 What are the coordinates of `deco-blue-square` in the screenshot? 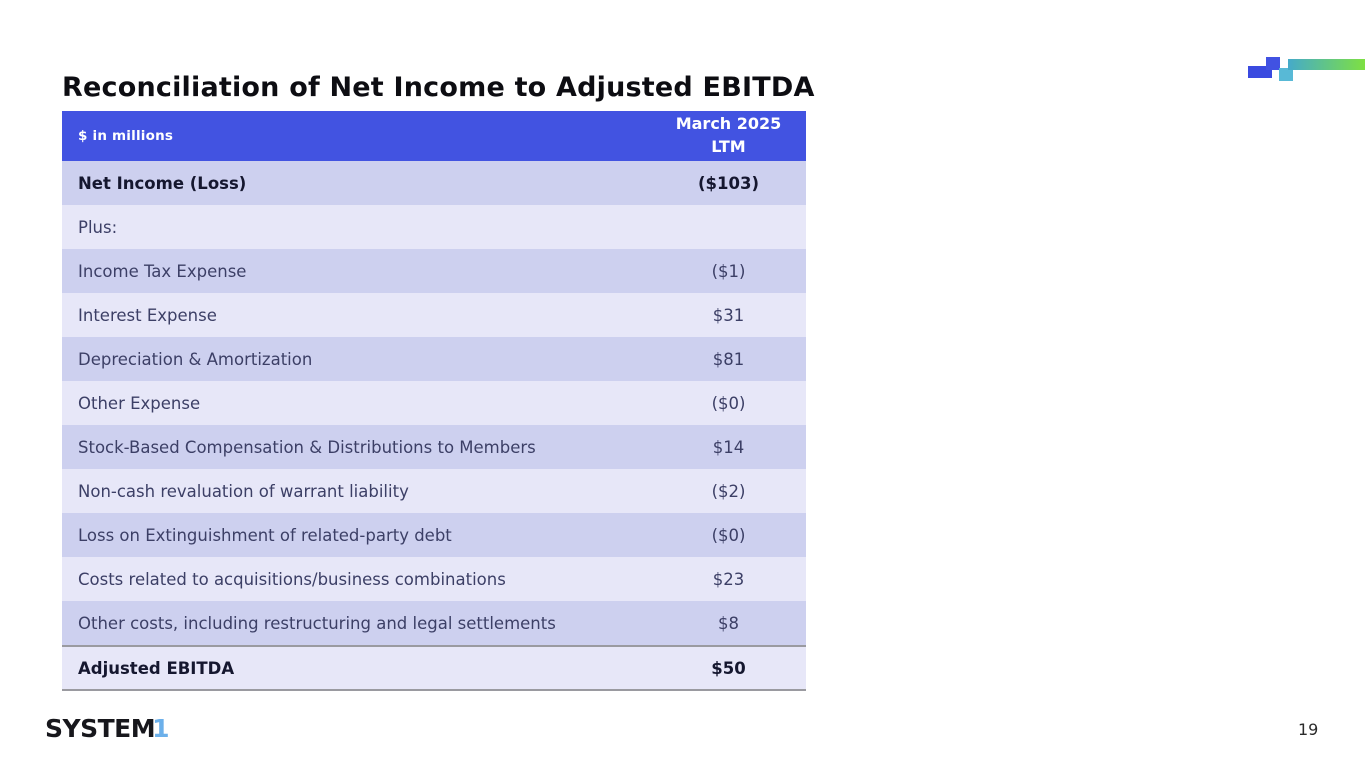 It's located at (1273, 63).